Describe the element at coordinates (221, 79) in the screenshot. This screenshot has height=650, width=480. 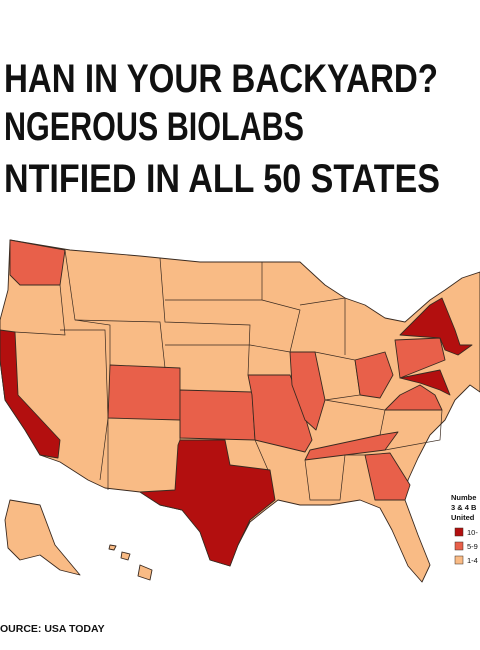
I see `title-line: HAN IN YOUR BACKYARD?` at that location.